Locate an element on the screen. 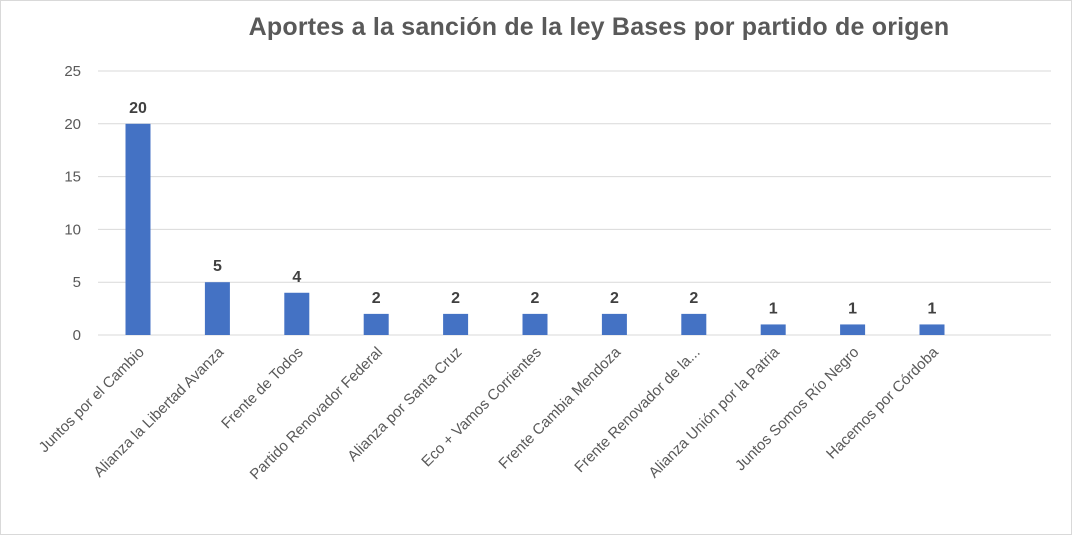 This screenshot has height=536, width=1072. y-tick-label: 25 is located at coordinates (72, 71).